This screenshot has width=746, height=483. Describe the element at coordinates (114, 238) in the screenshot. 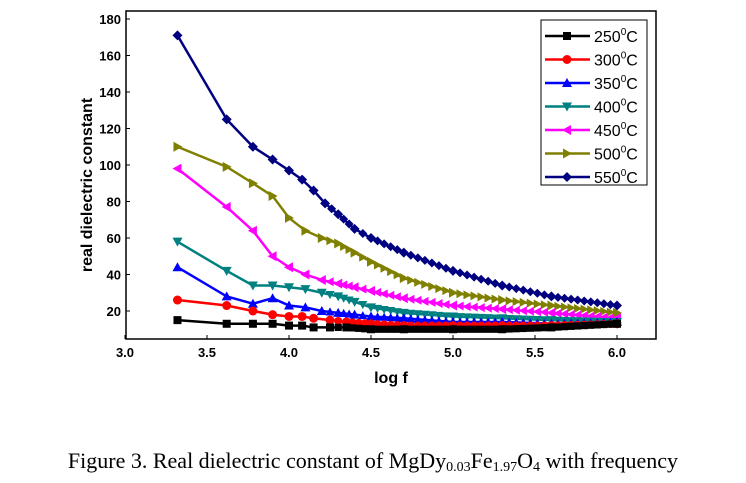

I see `y-tick-label: 60` at that location.